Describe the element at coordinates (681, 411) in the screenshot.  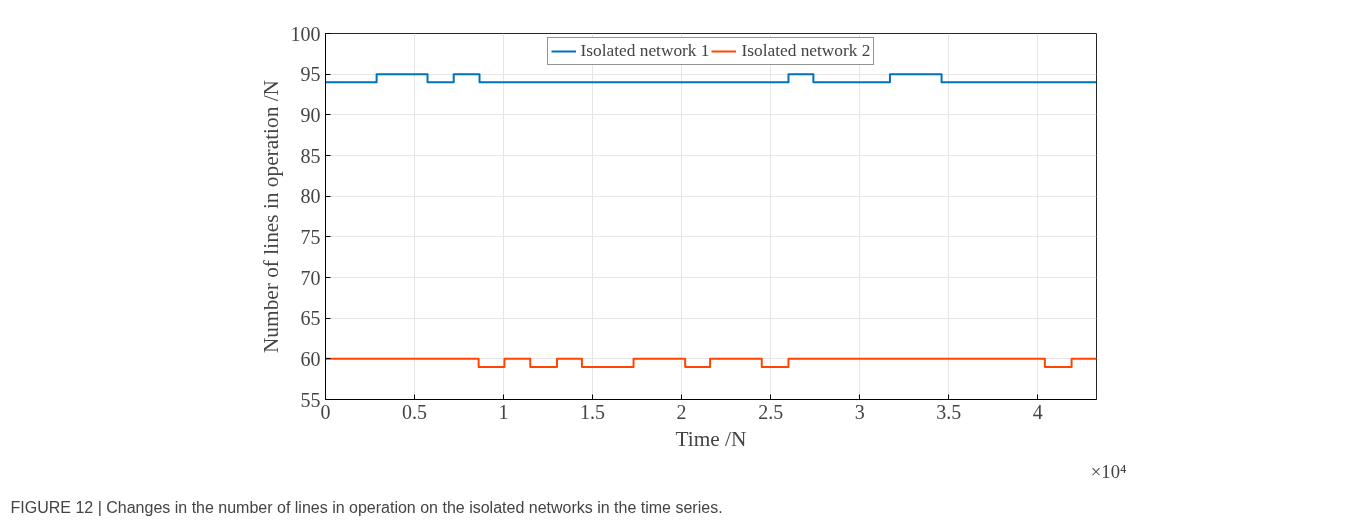
I see `x-tick-label: 2` at that location.